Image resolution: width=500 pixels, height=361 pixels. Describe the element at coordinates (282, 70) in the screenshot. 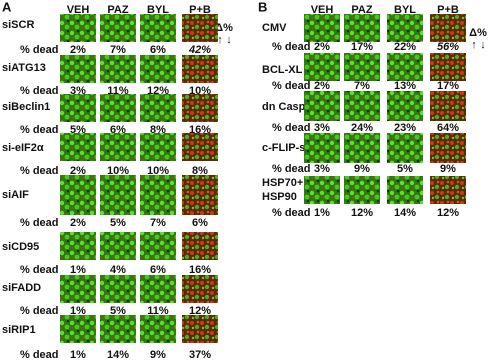

I see `row-label: BCL-XL` at that location.